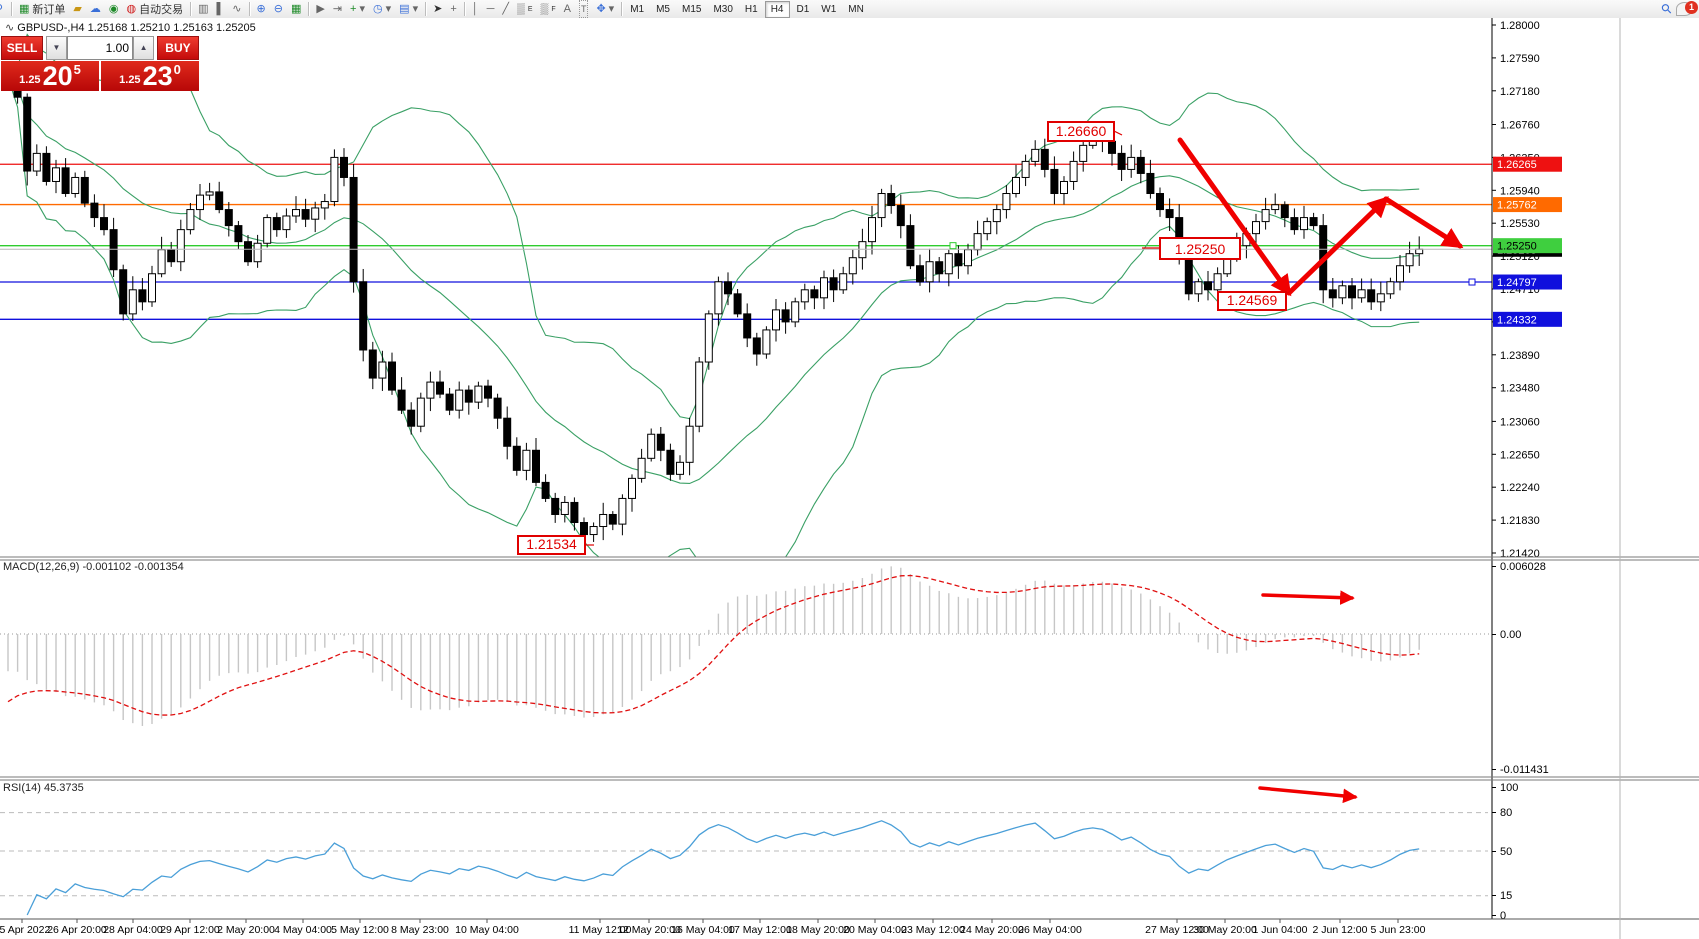  I want to click on annotation-arrows, so click(1320, 470).